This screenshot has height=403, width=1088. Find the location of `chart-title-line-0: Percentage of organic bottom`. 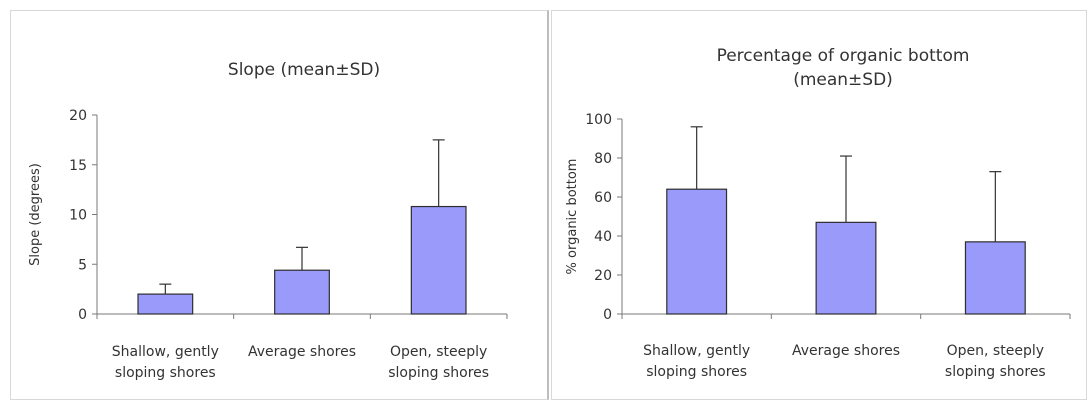

chart-title-line-0: Percentage of organic bottom is located at coordinates (843, 56).